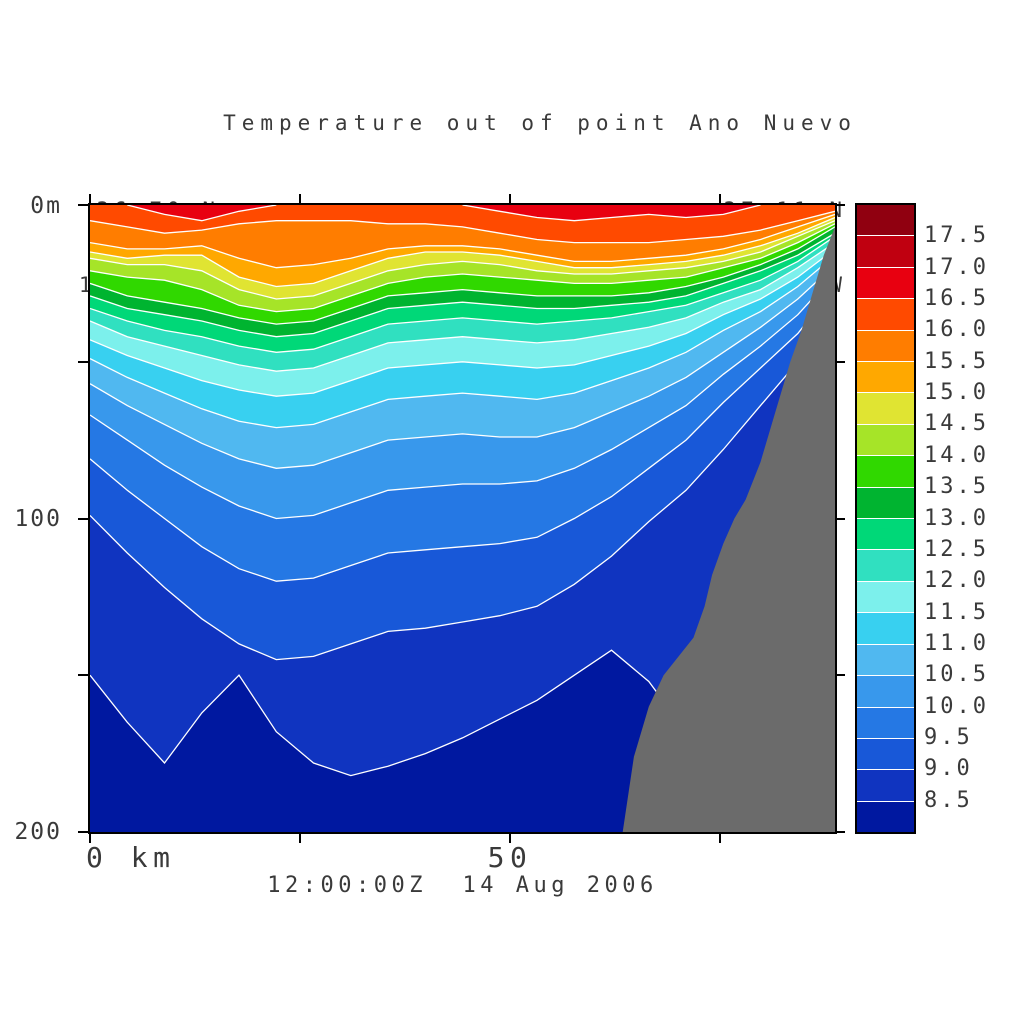 This screenshot has width=1024, height=1024. Describe the element at coordinates (956, 455) in the screenshot. I see `colorbar-tick-label: 14.0` at that location.